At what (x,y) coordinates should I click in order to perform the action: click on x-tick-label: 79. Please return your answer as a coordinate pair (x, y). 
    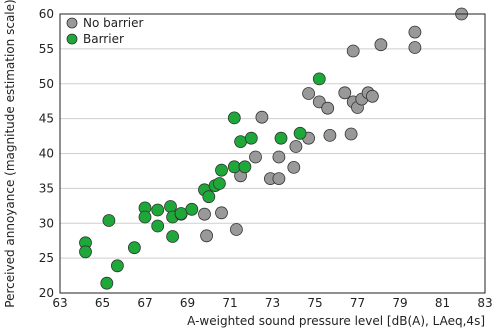
    Looking at the image, I should click on (399, 303).